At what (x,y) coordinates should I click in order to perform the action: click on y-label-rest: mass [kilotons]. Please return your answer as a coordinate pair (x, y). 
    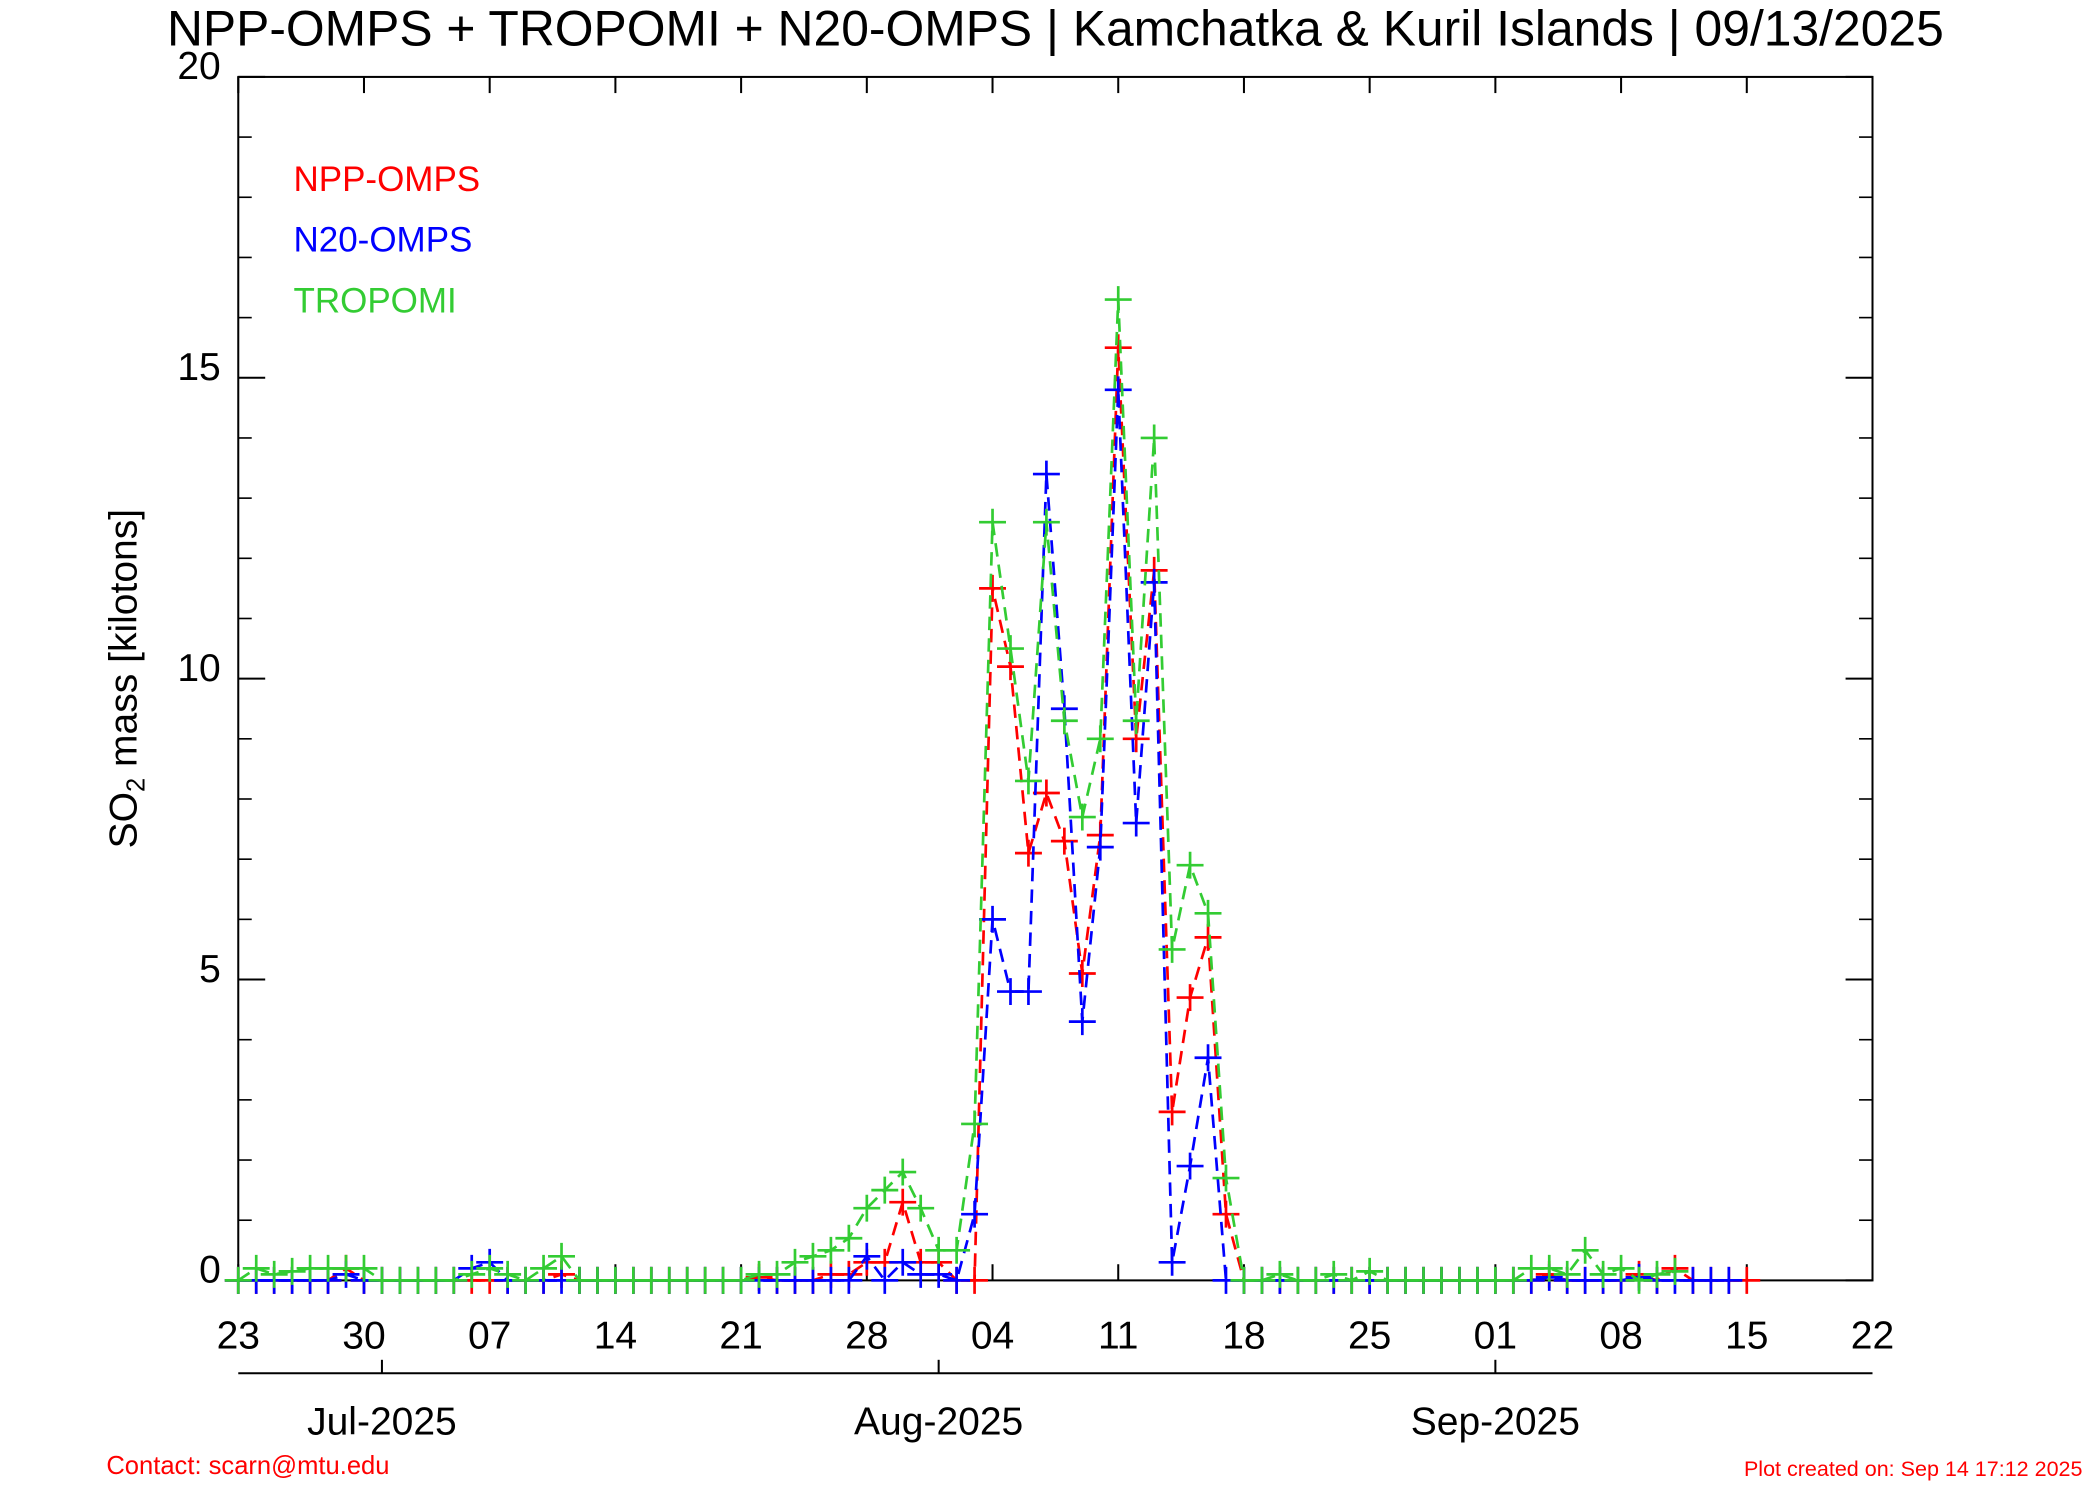
    Looking at the image, I should click on (124, 643).